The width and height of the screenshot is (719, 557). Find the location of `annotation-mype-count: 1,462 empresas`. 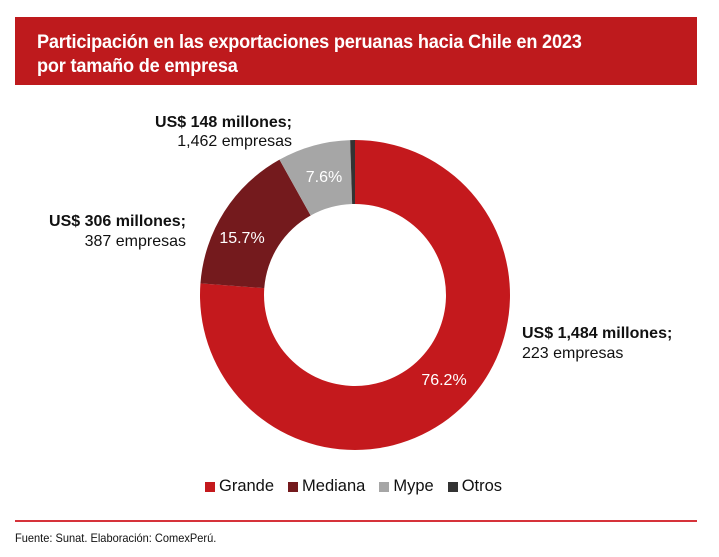

annotation-mype-count: 1,462 empresas is located at coordinates (234, 141).